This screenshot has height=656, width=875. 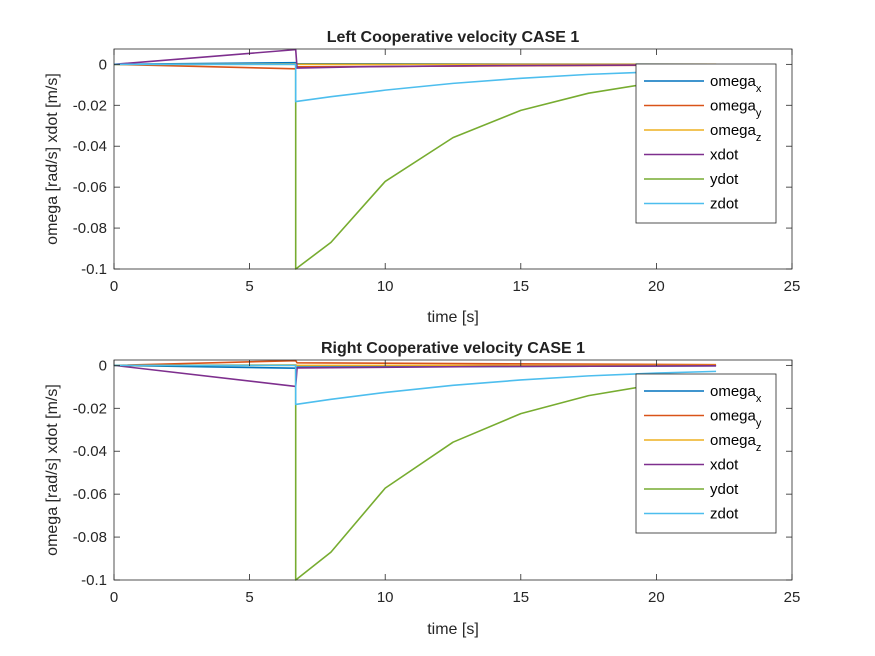 What do you see at coordinates (453, 37) in the screenshot?
I see `plot-title: Left Cooperative velocity CASE 1` at bounding box center [453, 37].